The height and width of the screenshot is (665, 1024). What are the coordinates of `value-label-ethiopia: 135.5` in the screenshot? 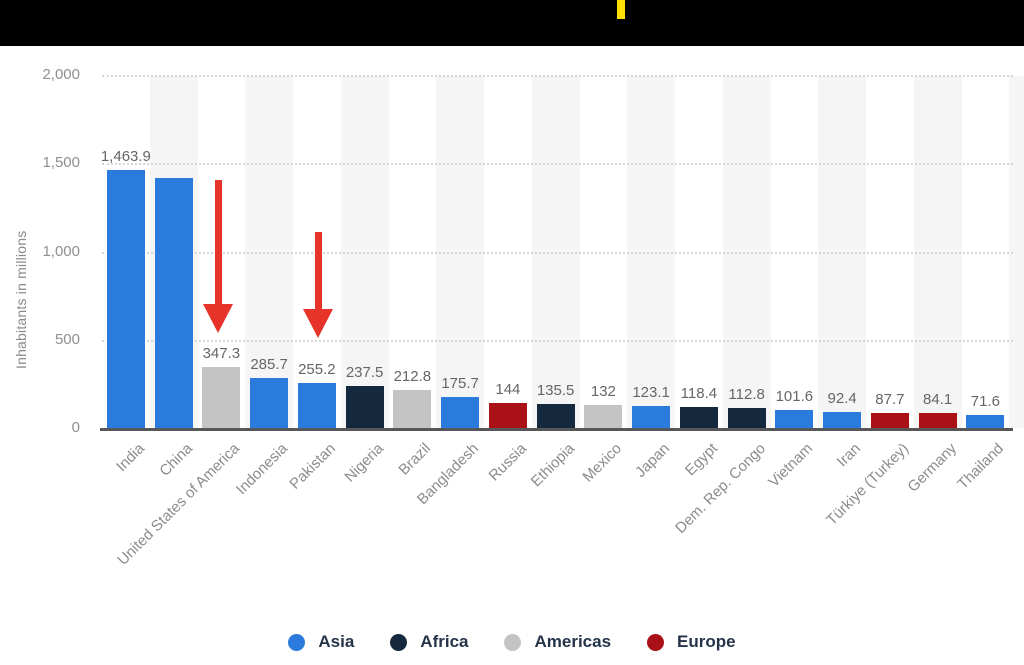 It's located at (555, 390).